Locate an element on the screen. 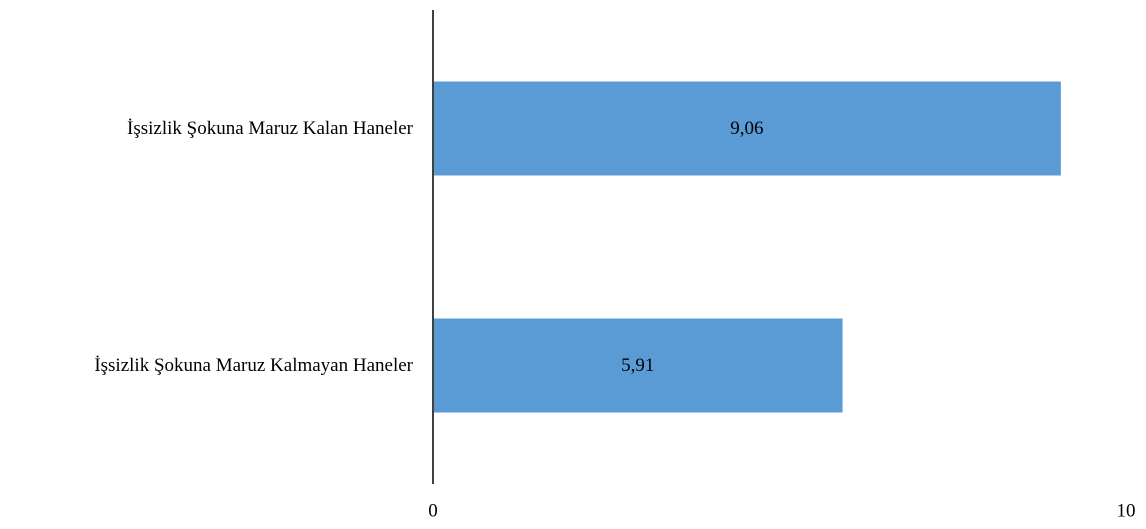 This screenshot has width=1146, height=529. category-label: İşsizlik Şokuna Maruz Kalan Haneler is located at coordinates (270, 128).